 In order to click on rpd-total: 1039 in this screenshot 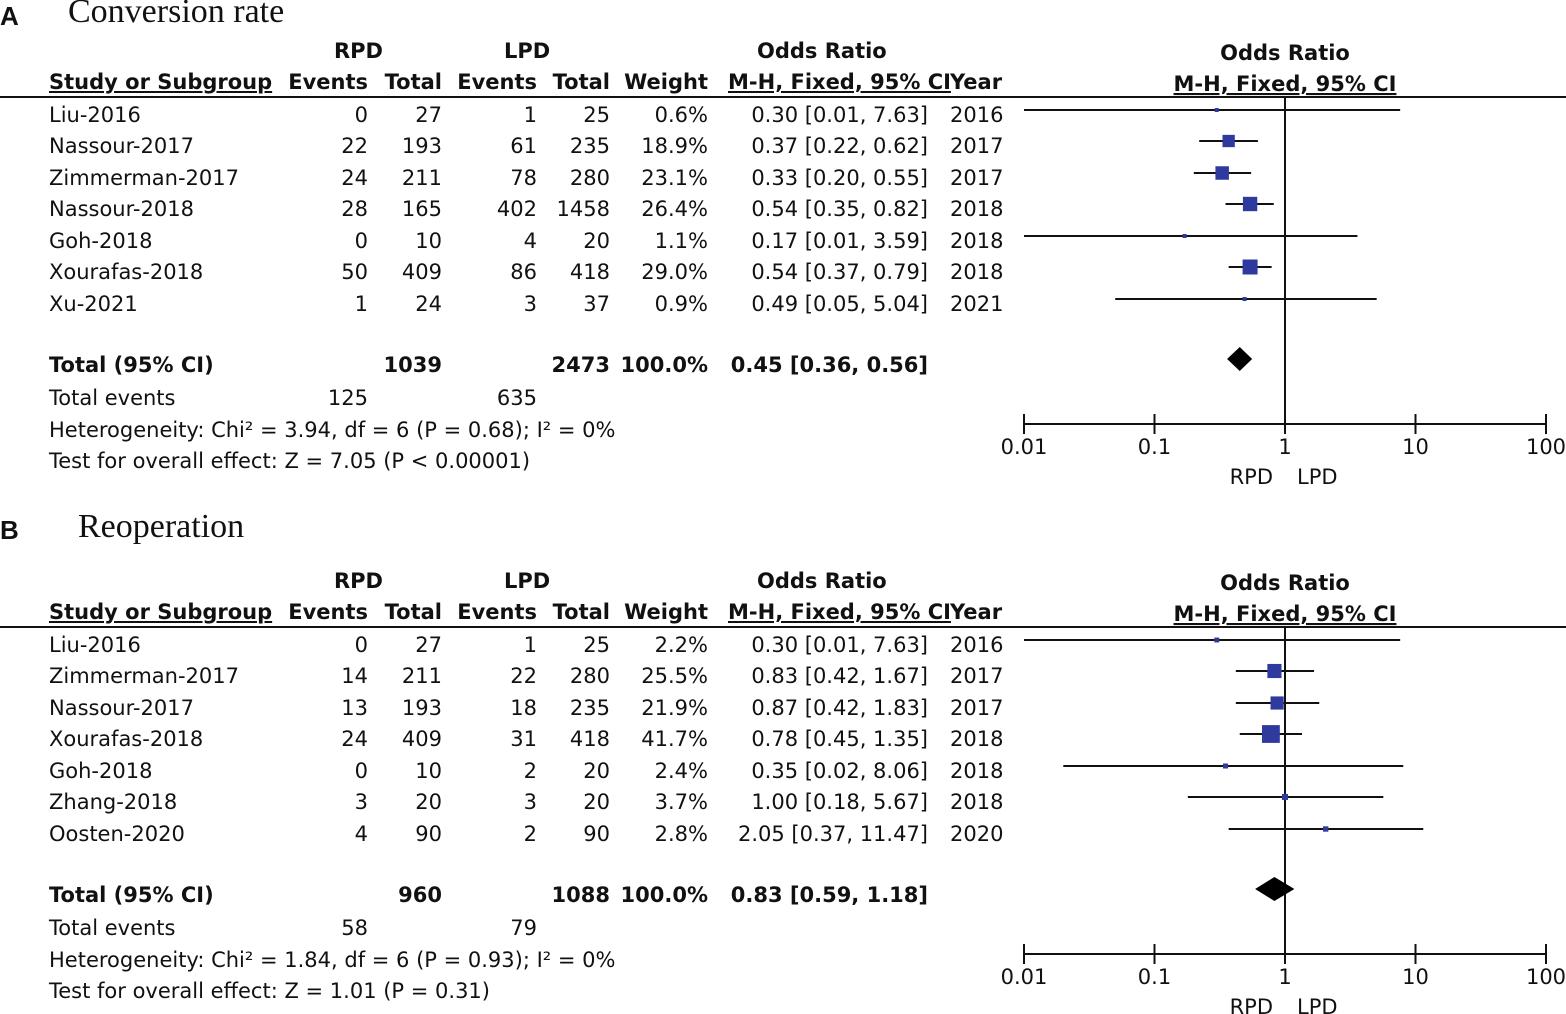, I will do `click(412, 365)`.